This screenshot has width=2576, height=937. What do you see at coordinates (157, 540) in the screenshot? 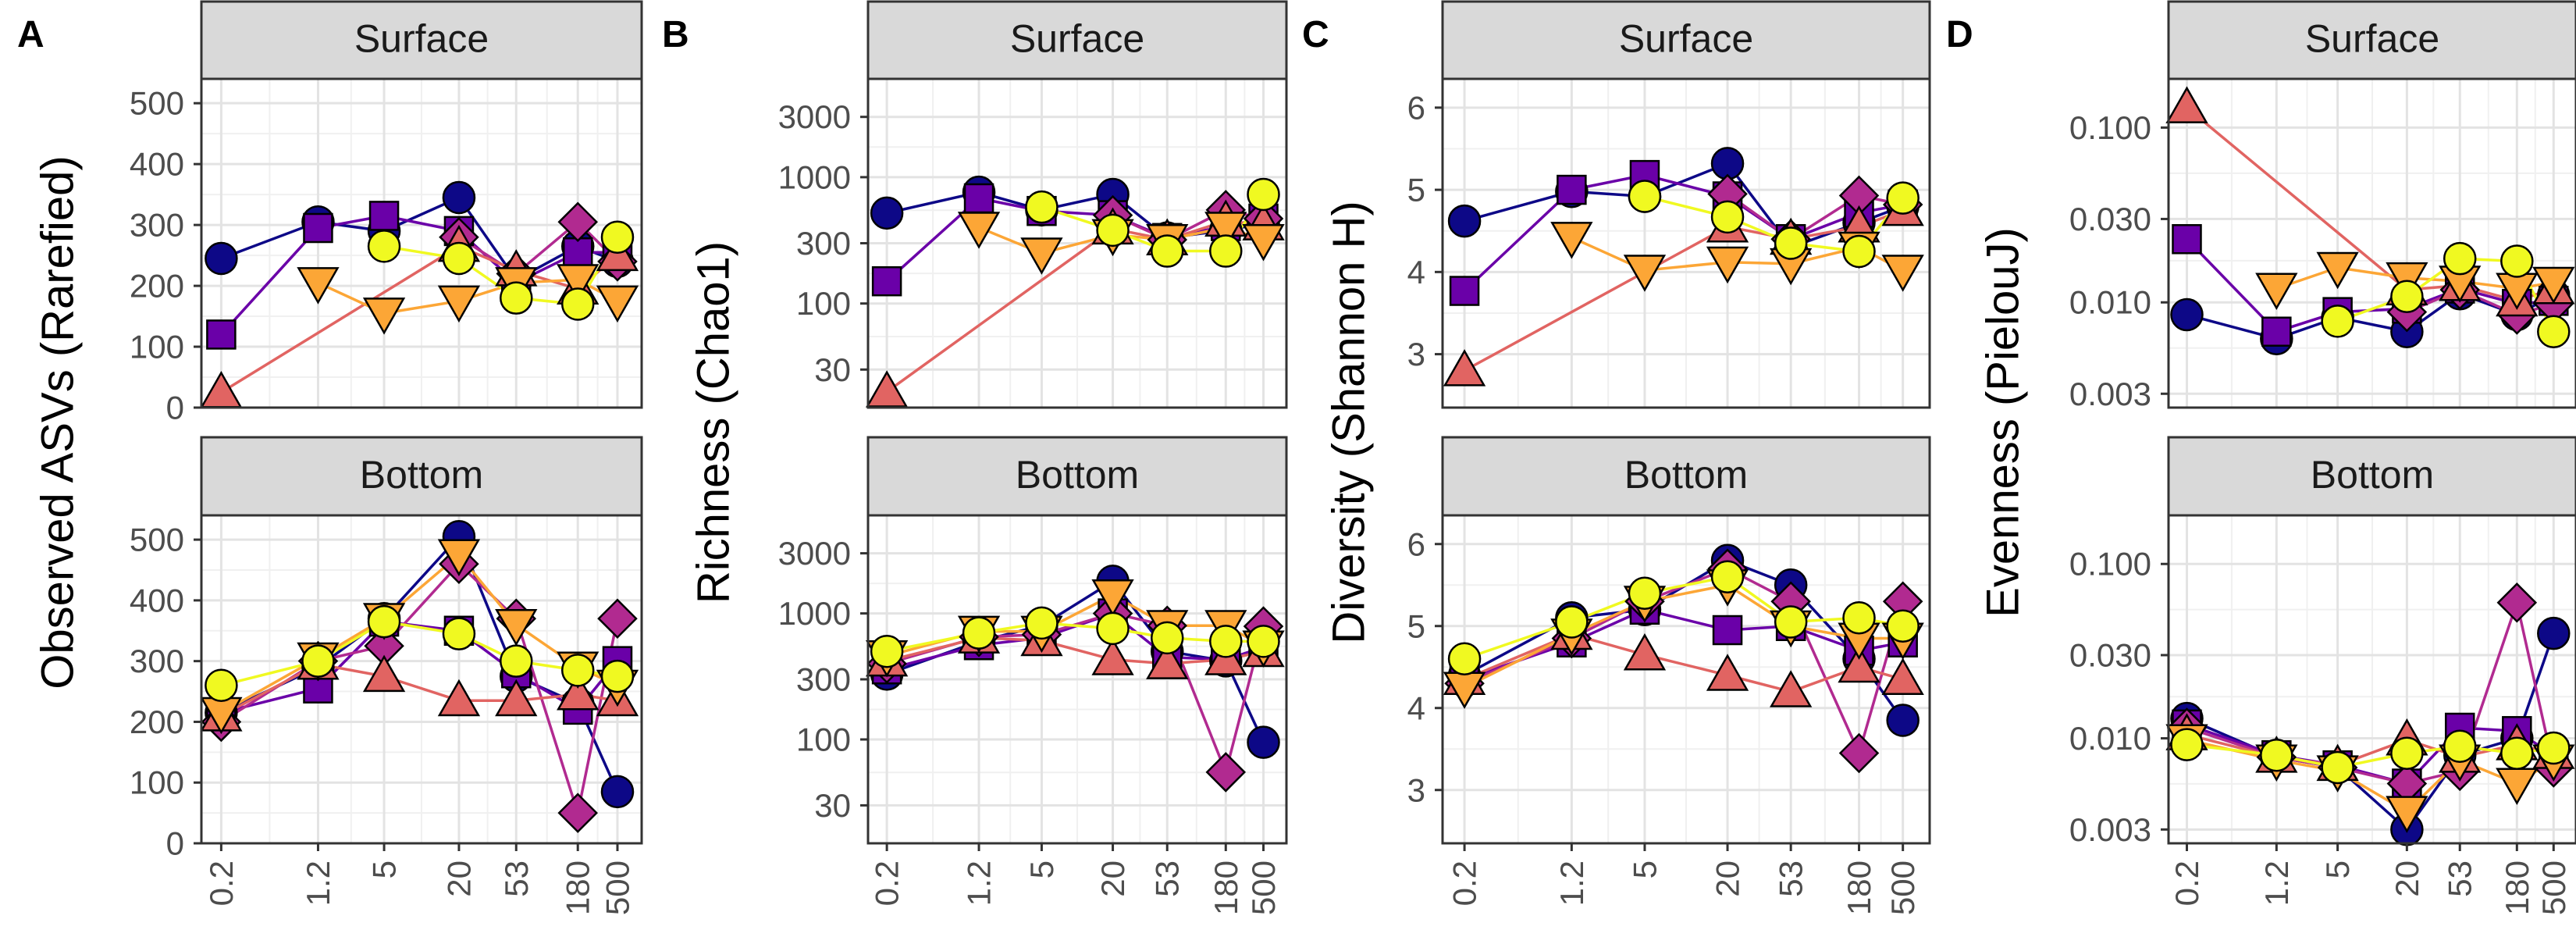
I see `y-tick-label: 500` at bounding box center [157, 540].